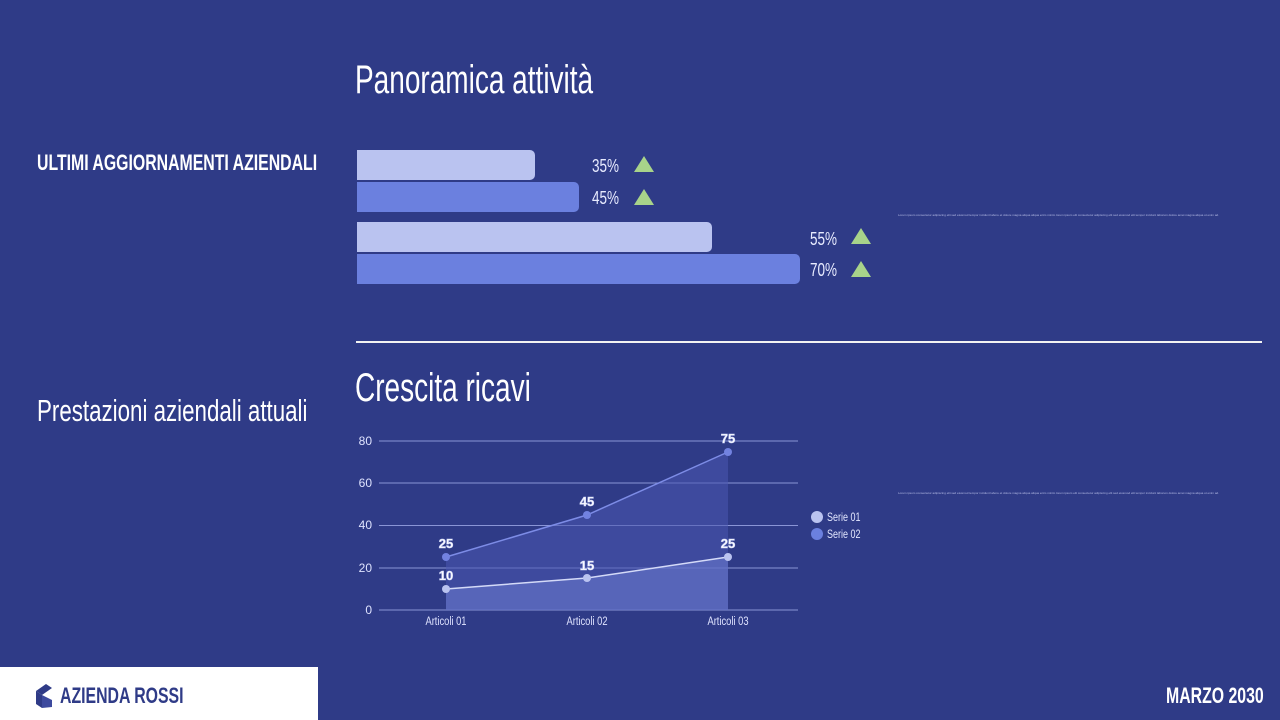 The image size is (1280, 720). I want to click on sub-heading: Prestazioni aziendali attuali, so click(225, 411).